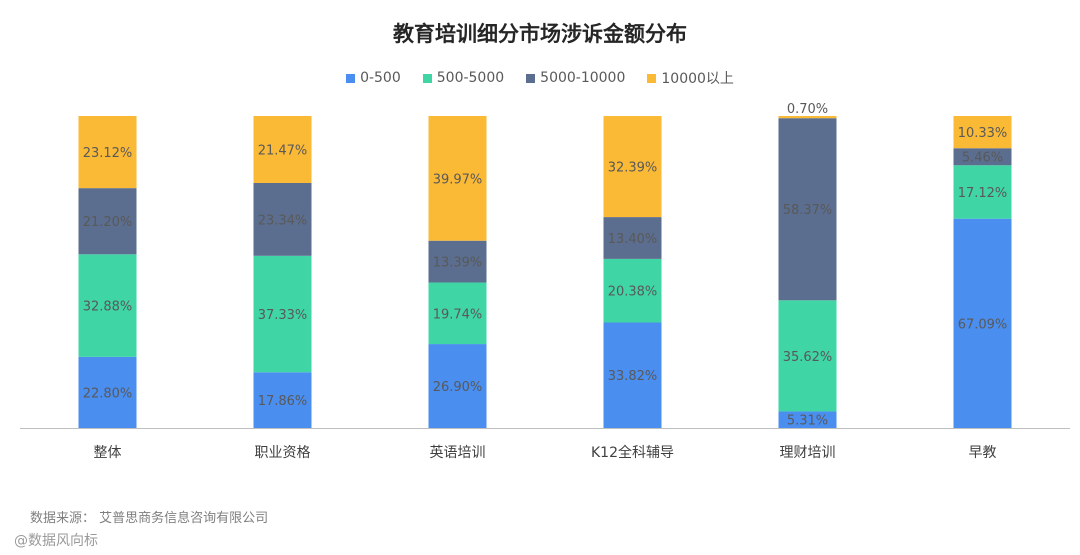 Image resolution: width=1080 pixels, height=555 pixels. Describe the element at coordinates (283, 453) in the screenshot. I see `x-tick-label: 职业资格` at that location.